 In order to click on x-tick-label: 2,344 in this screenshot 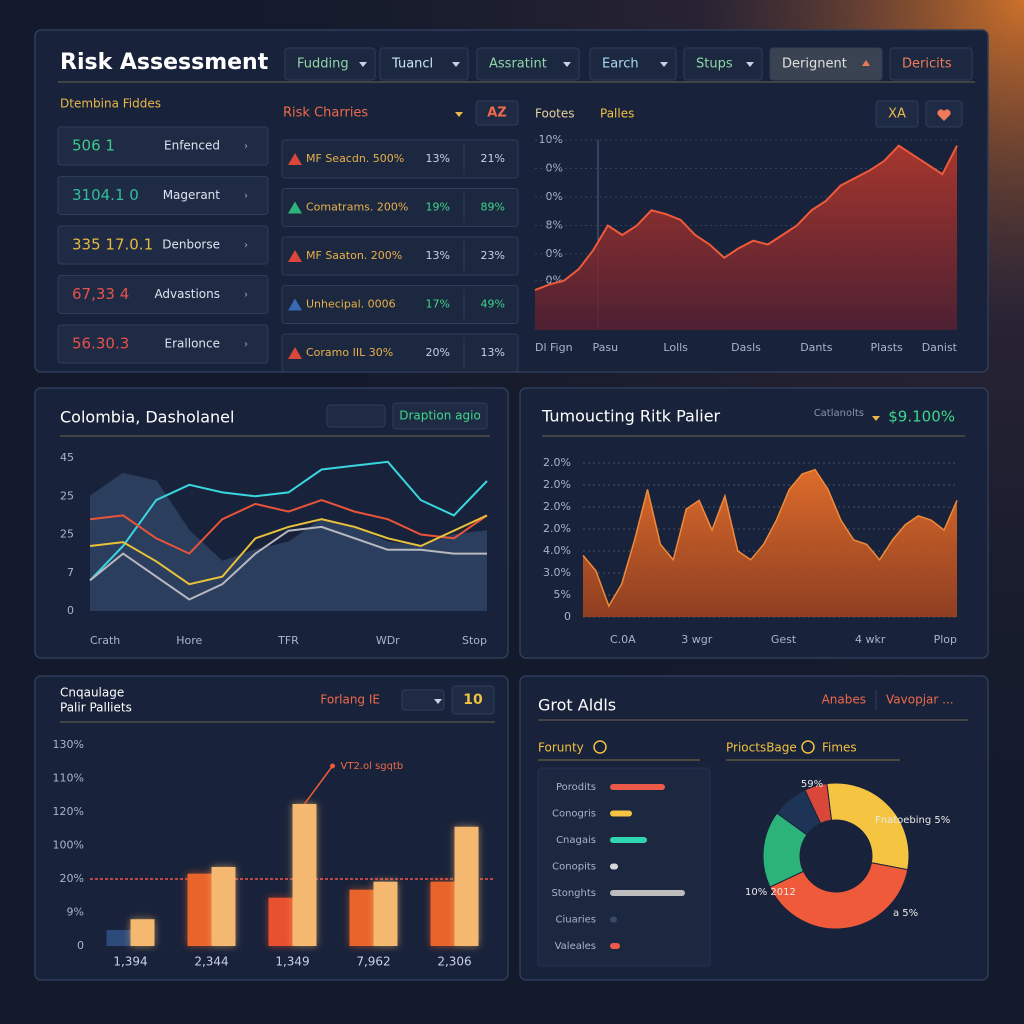, I will do `click(211, 962)`.